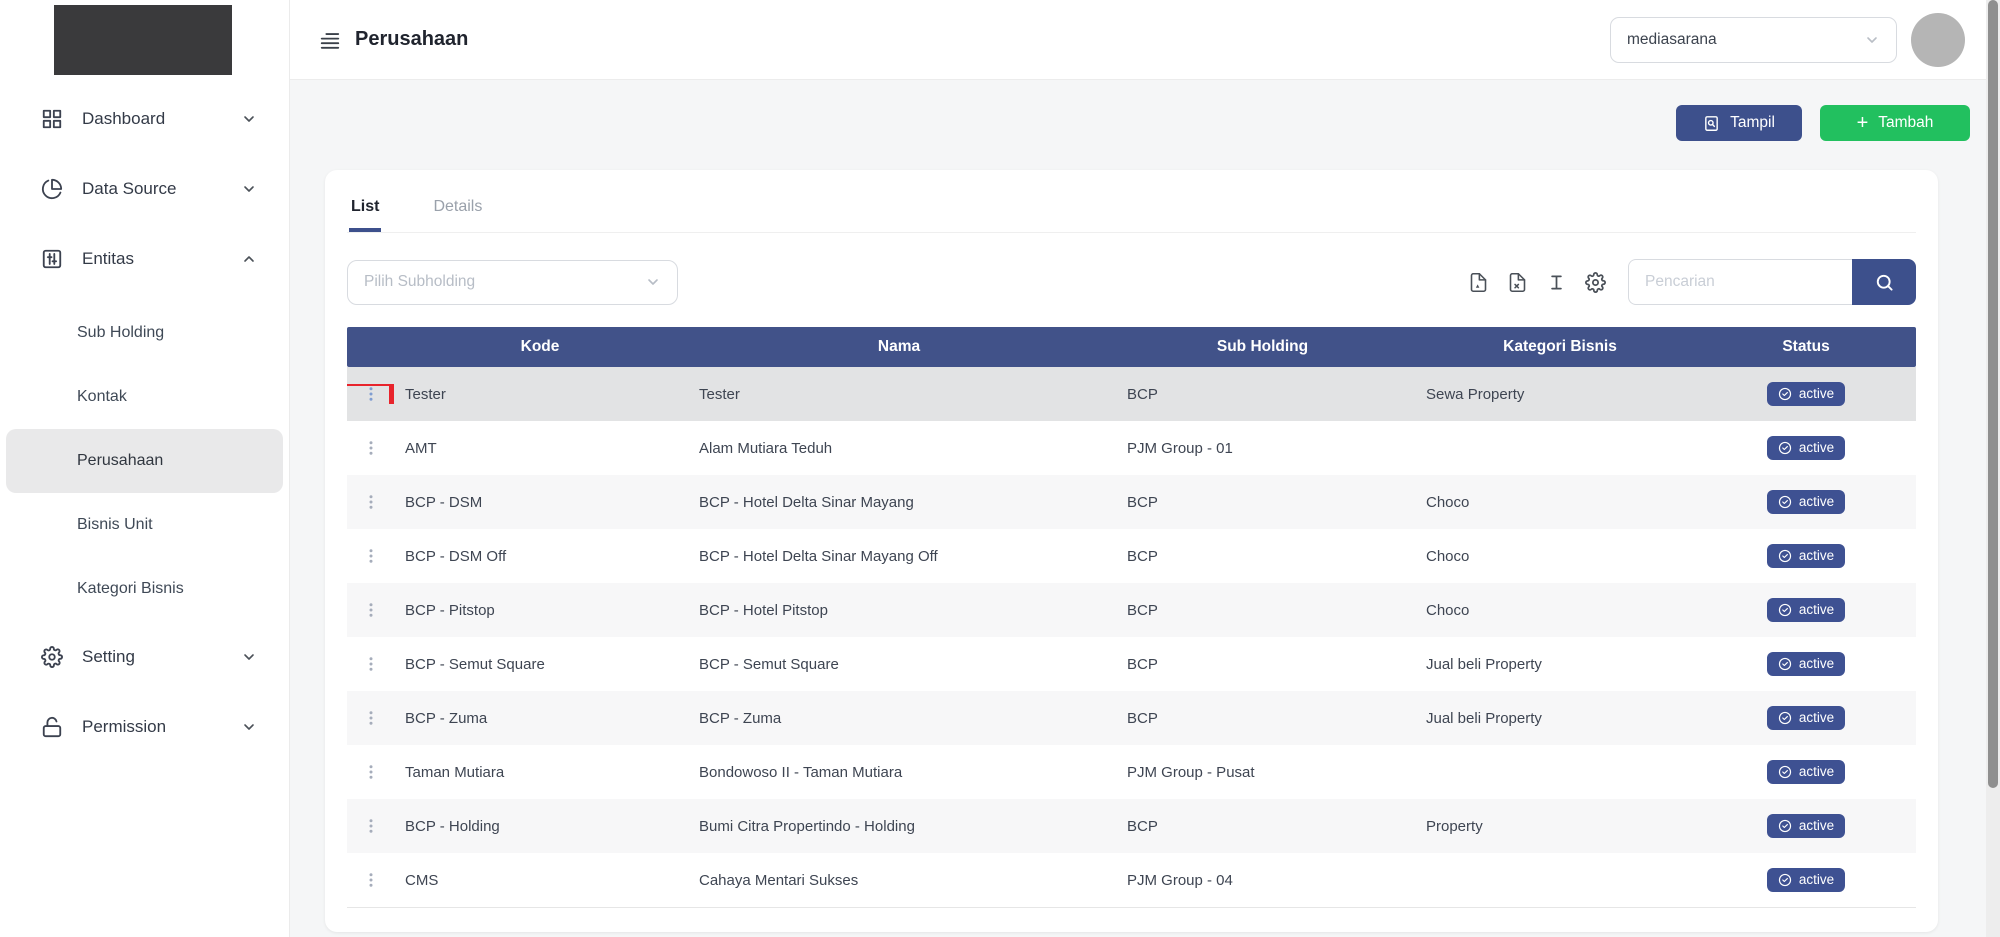  Describe the element at coordinates (452, 826) in the screenshot. I see `cell-kode: BCP - Holding` at that location.